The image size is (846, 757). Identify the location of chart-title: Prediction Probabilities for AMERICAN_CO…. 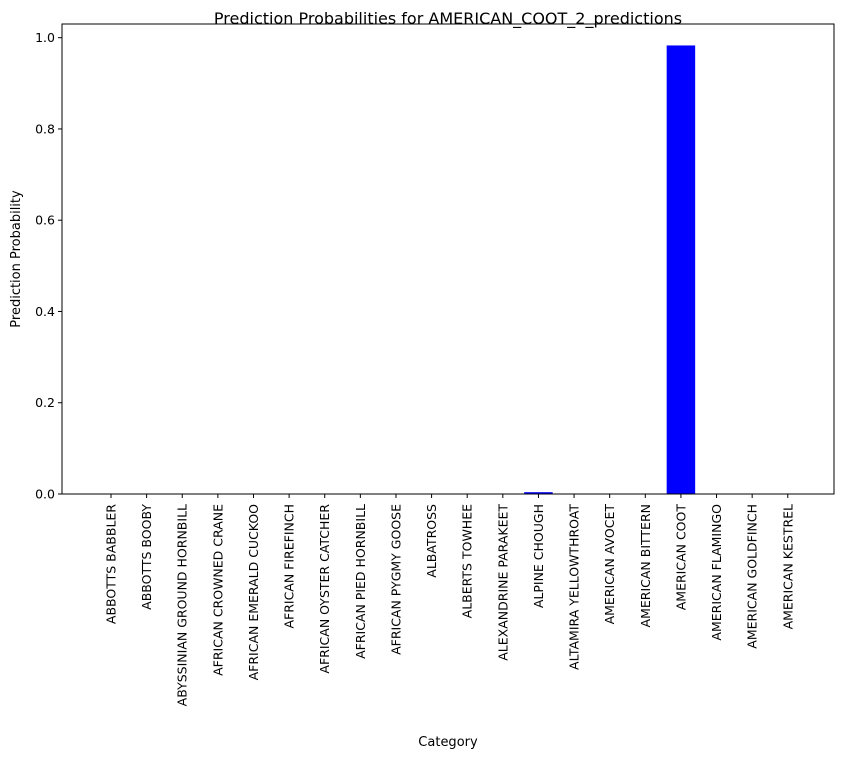
(448, 19).